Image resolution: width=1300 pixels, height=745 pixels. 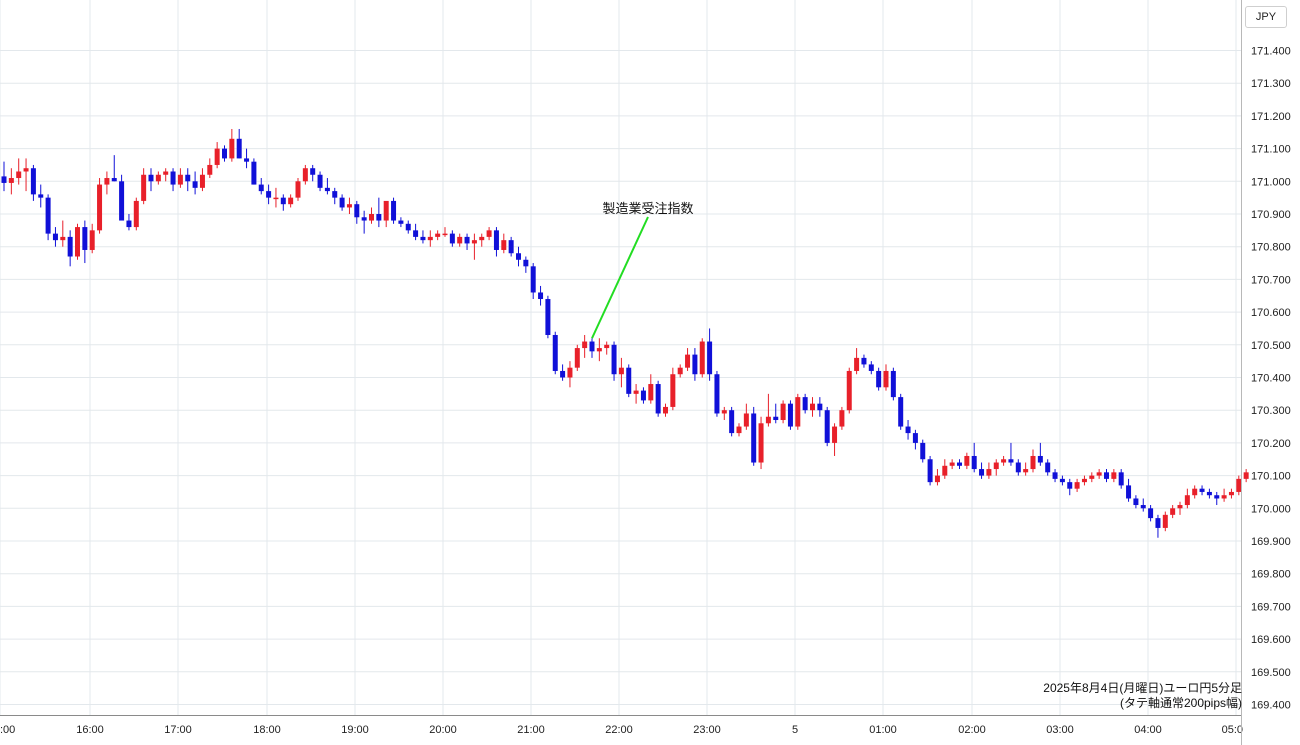 I want to click on y-tick-label: 171.000, so click(x=1271, y=182).